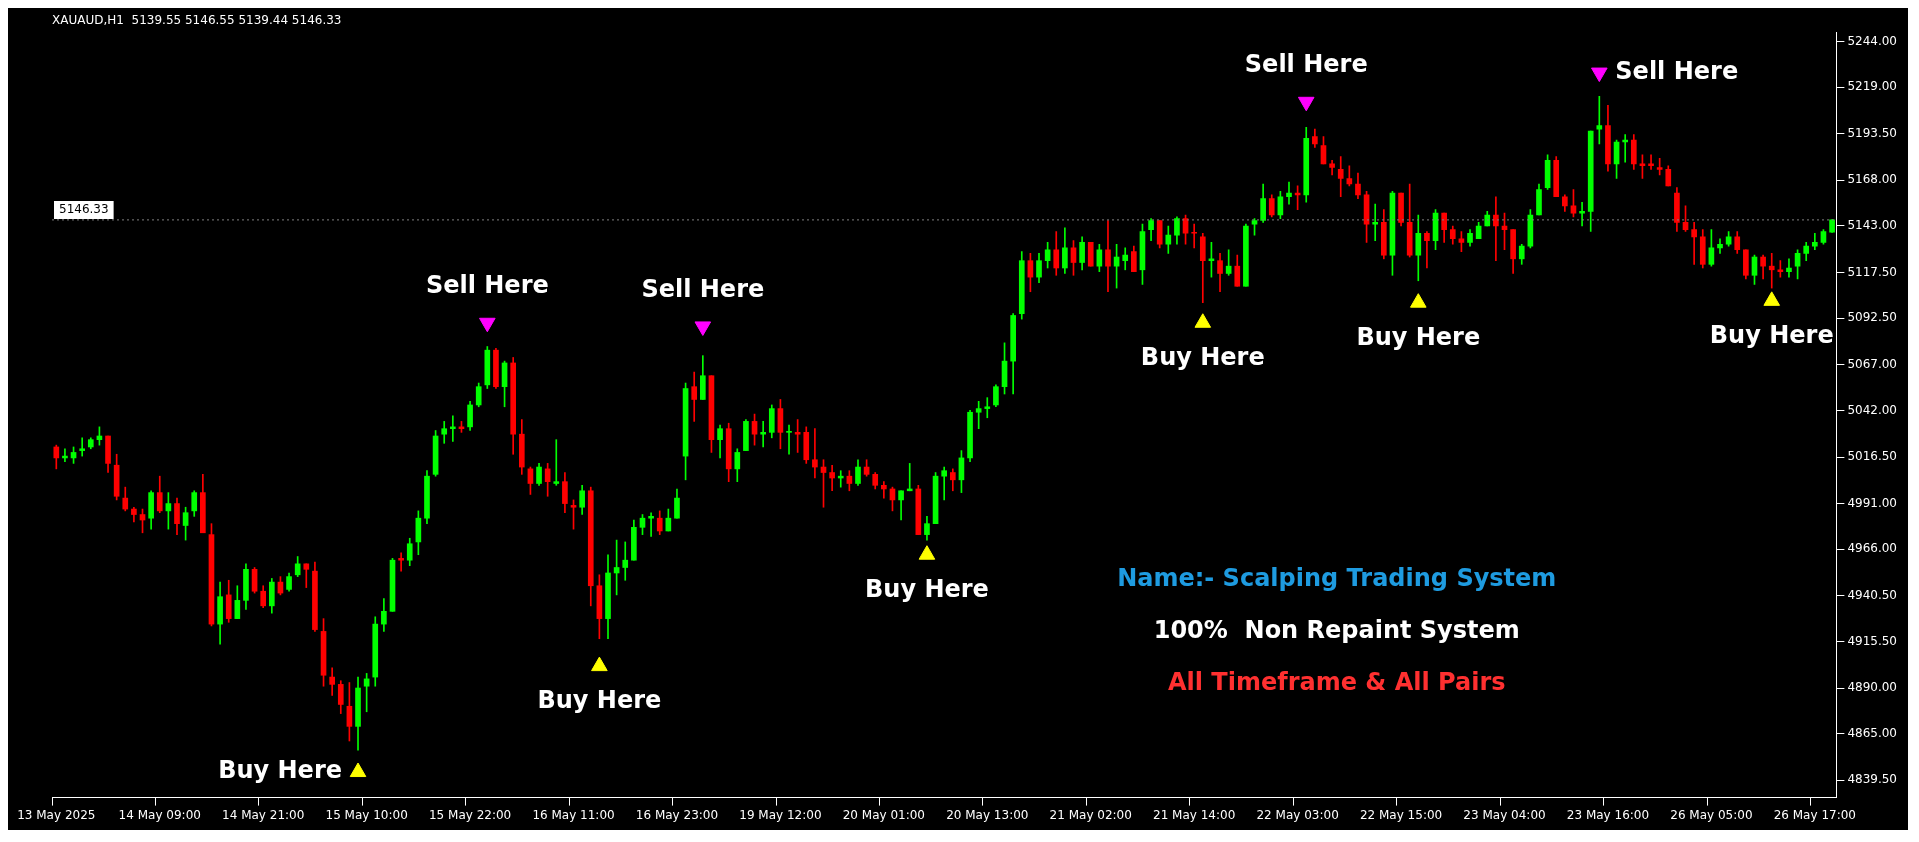 The width and height of the screenshot is (1919, 842). Describe the element at coordinates (470, 814) in the screenshot. I see `x-tick-label: 15 May 22:00` at that location.